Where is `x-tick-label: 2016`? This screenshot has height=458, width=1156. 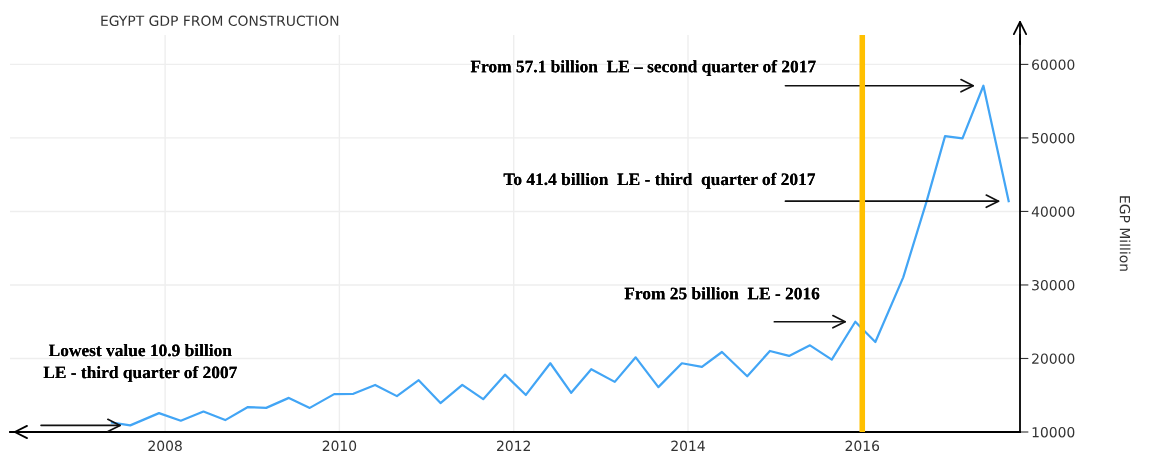 x-tick-label: 2016 is located at coordinates (862, 446).